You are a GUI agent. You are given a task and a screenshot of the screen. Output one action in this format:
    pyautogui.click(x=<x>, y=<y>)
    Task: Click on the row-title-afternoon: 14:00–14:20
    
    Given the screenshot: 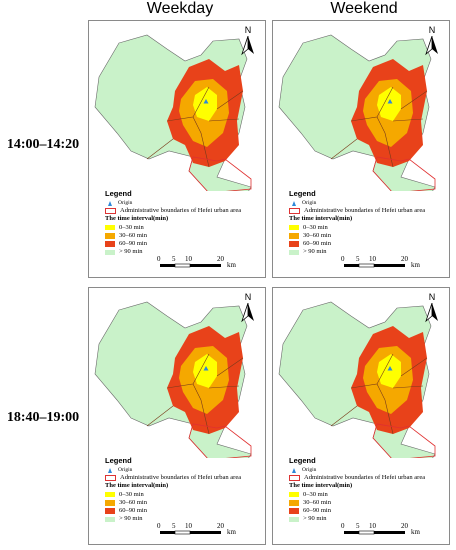 What is the action you would take?
    pyautogui.click(x=43, y=144)
    